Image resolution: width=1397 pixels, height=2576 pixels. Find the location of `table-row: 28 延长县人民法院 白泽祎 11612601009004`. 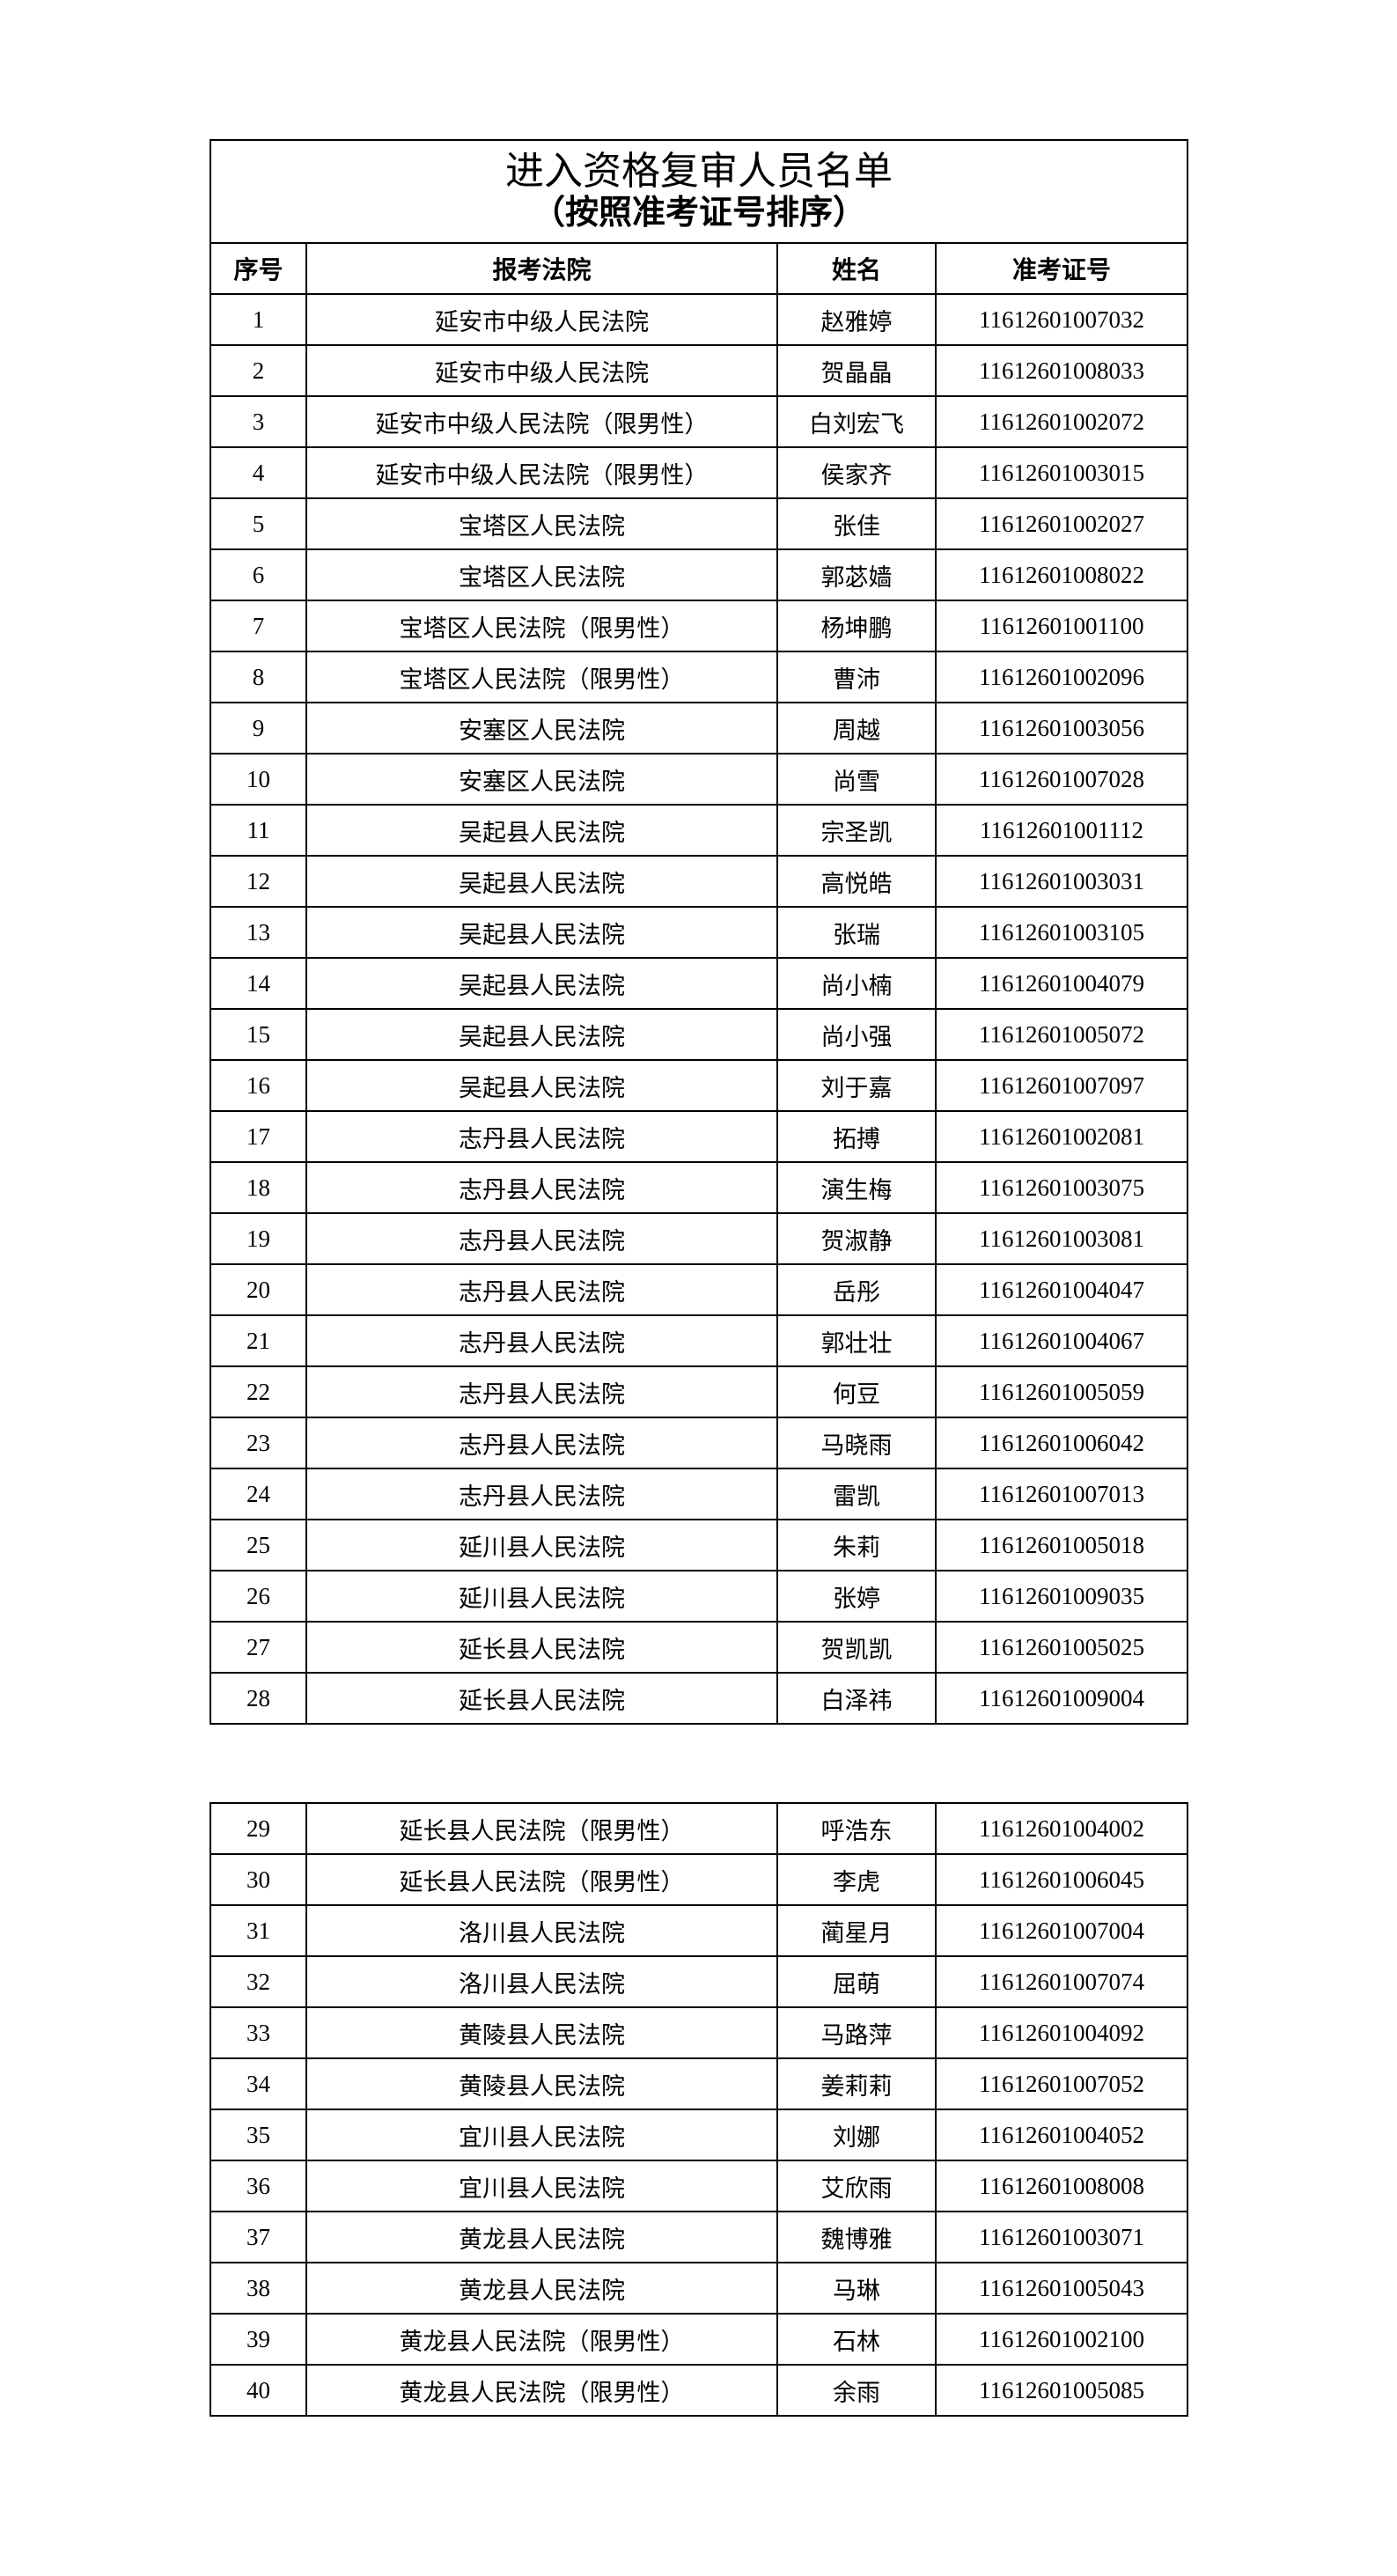

table-row: 28 延长县人民法院 白泽祎 11612601009004 is located at coordinates (699, 1699).